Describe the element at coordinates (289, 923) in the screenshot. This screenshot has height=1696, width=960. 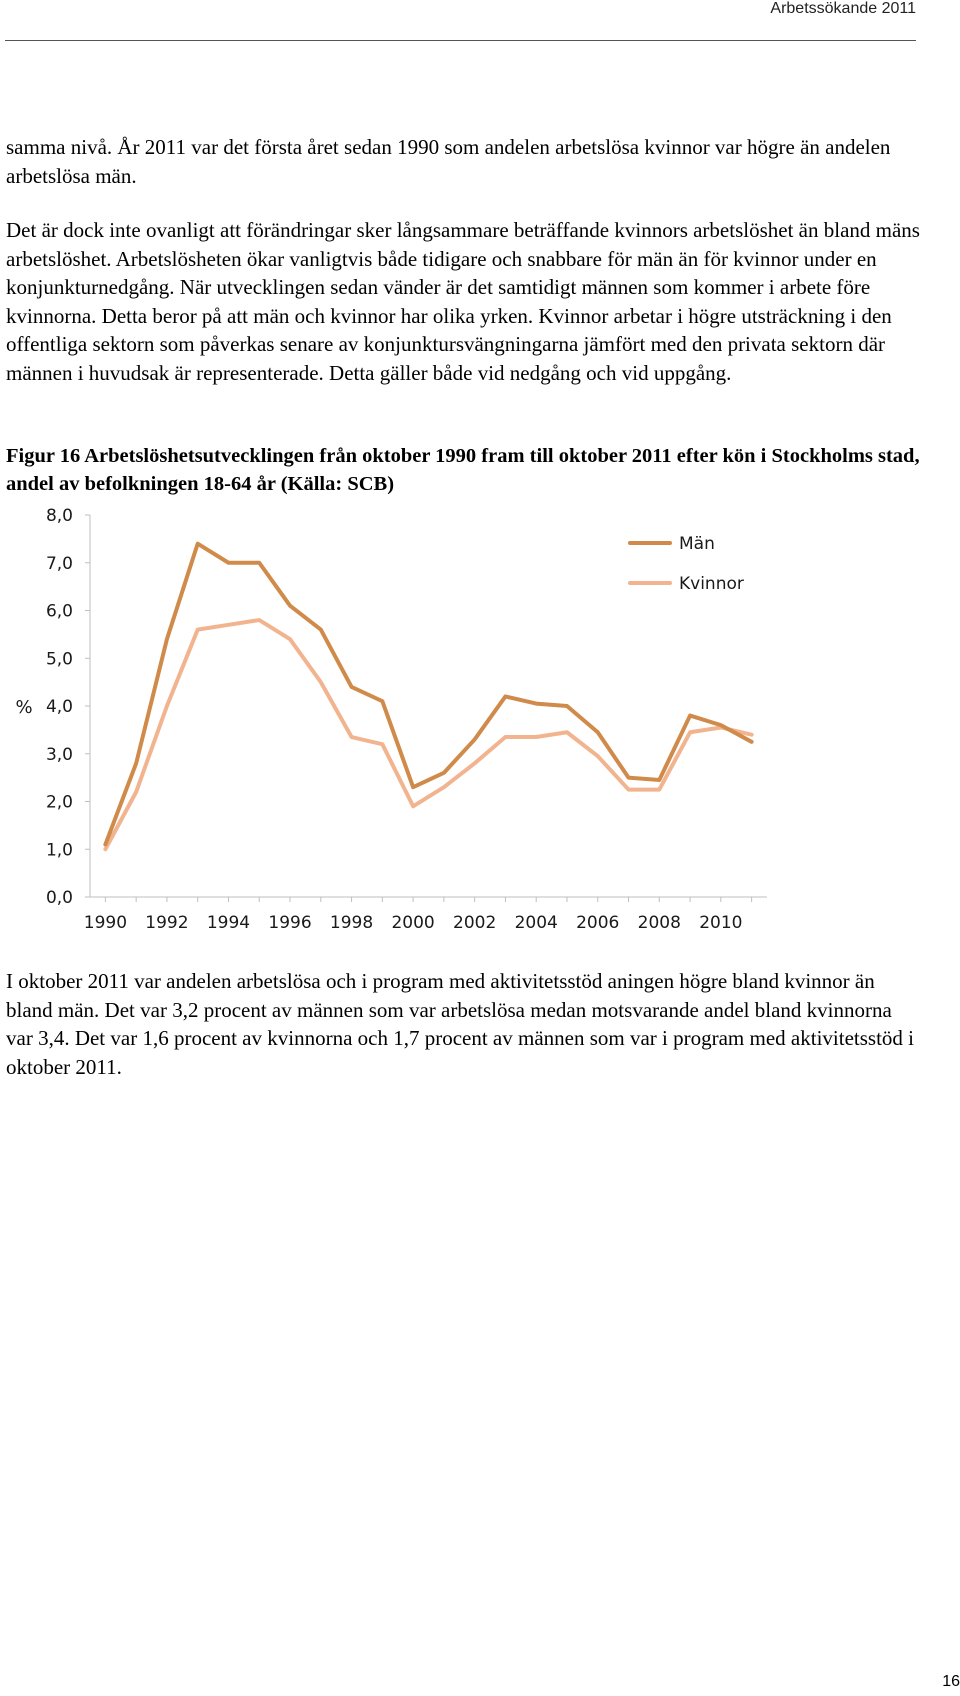
I see `x-tick-label: 1996` at that location.